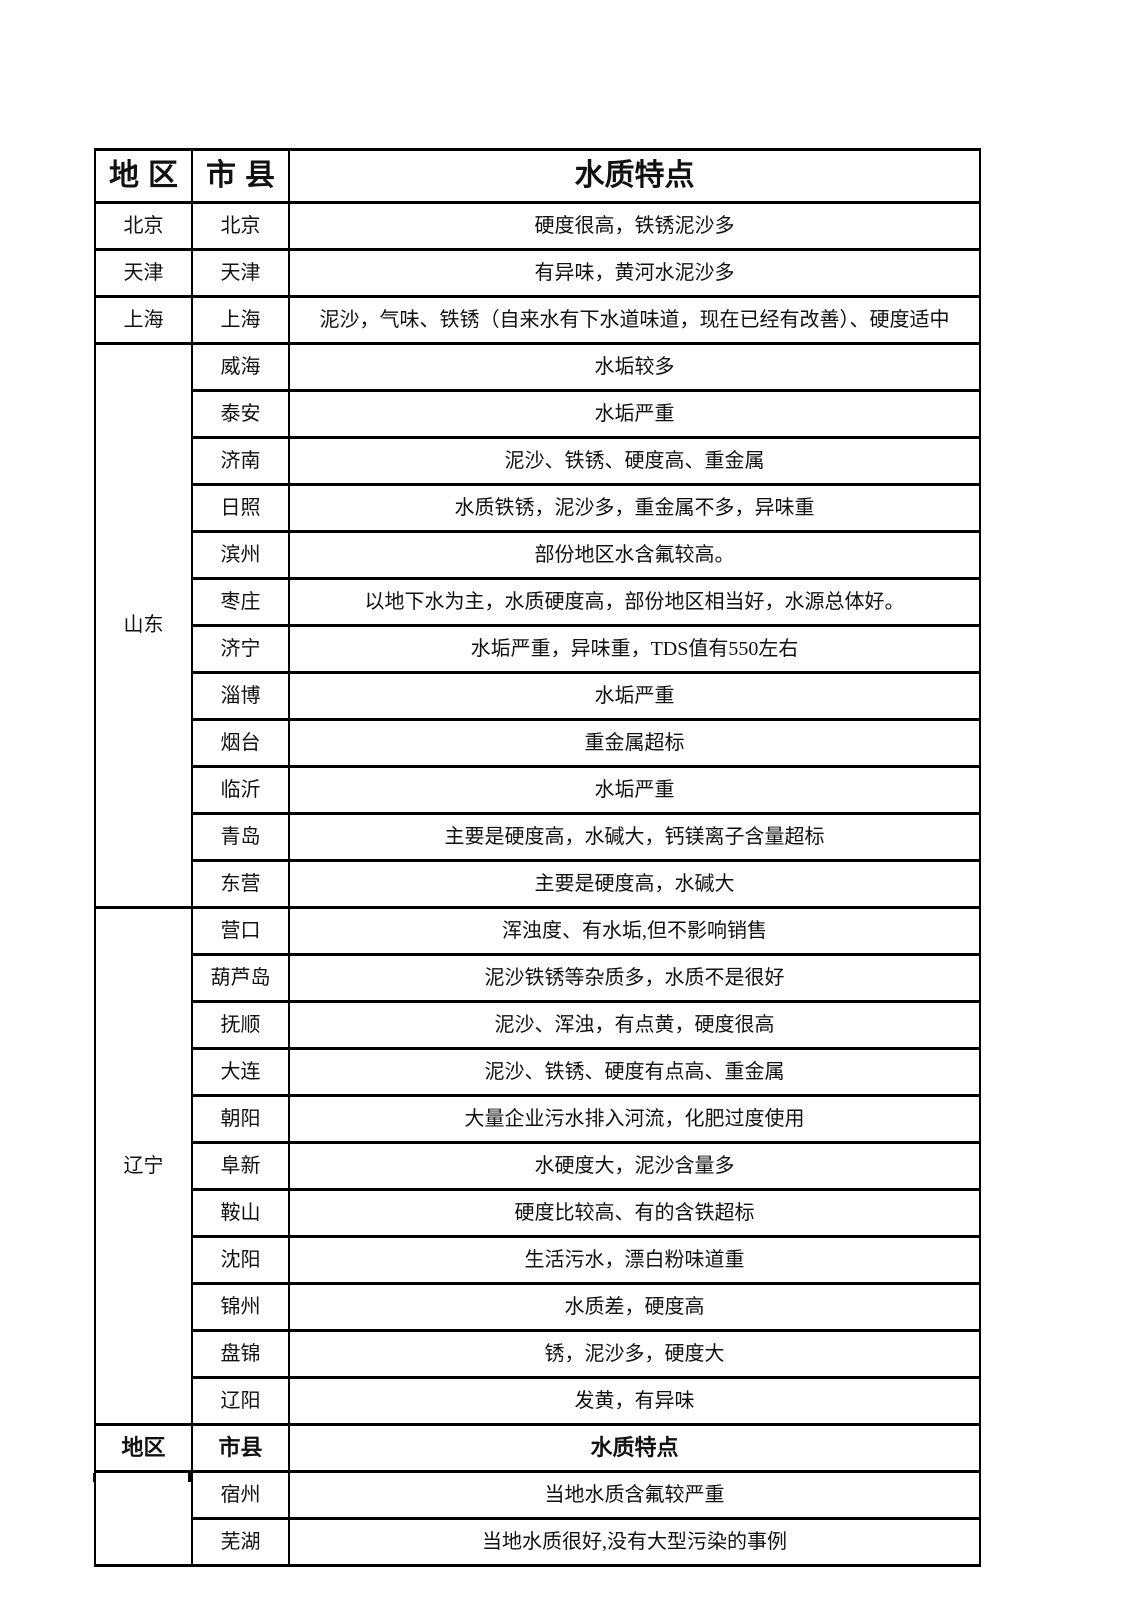  Describe the element at coordinates (240, 837) in the screenshot. I see `city-cell: 青岛` at that location.